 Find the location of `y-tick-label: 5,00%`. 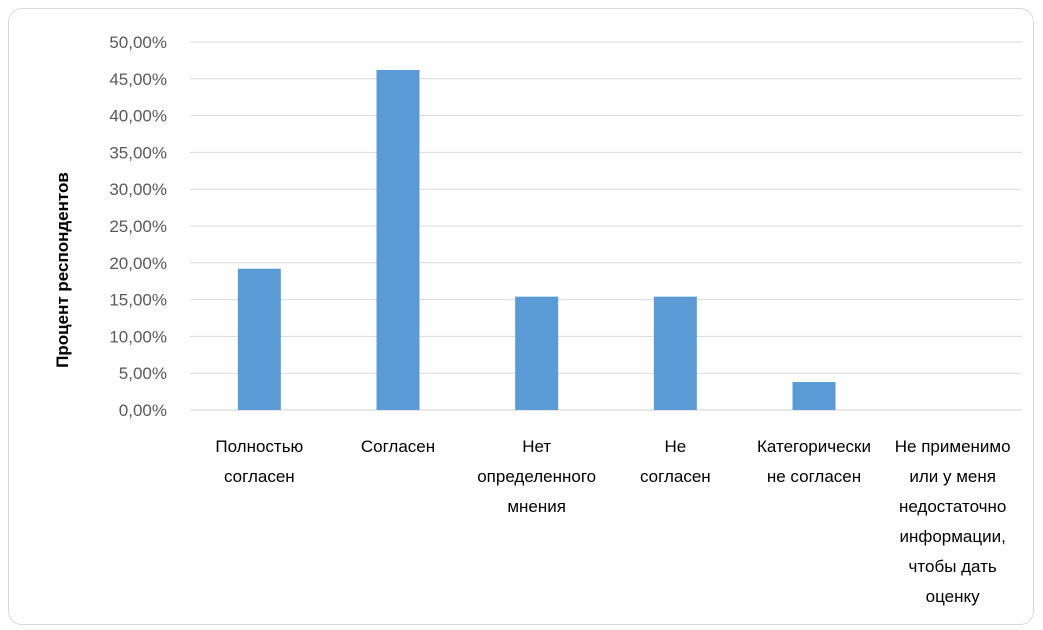

y-tick-label: 5,00% is located at coordinates (143, 373).